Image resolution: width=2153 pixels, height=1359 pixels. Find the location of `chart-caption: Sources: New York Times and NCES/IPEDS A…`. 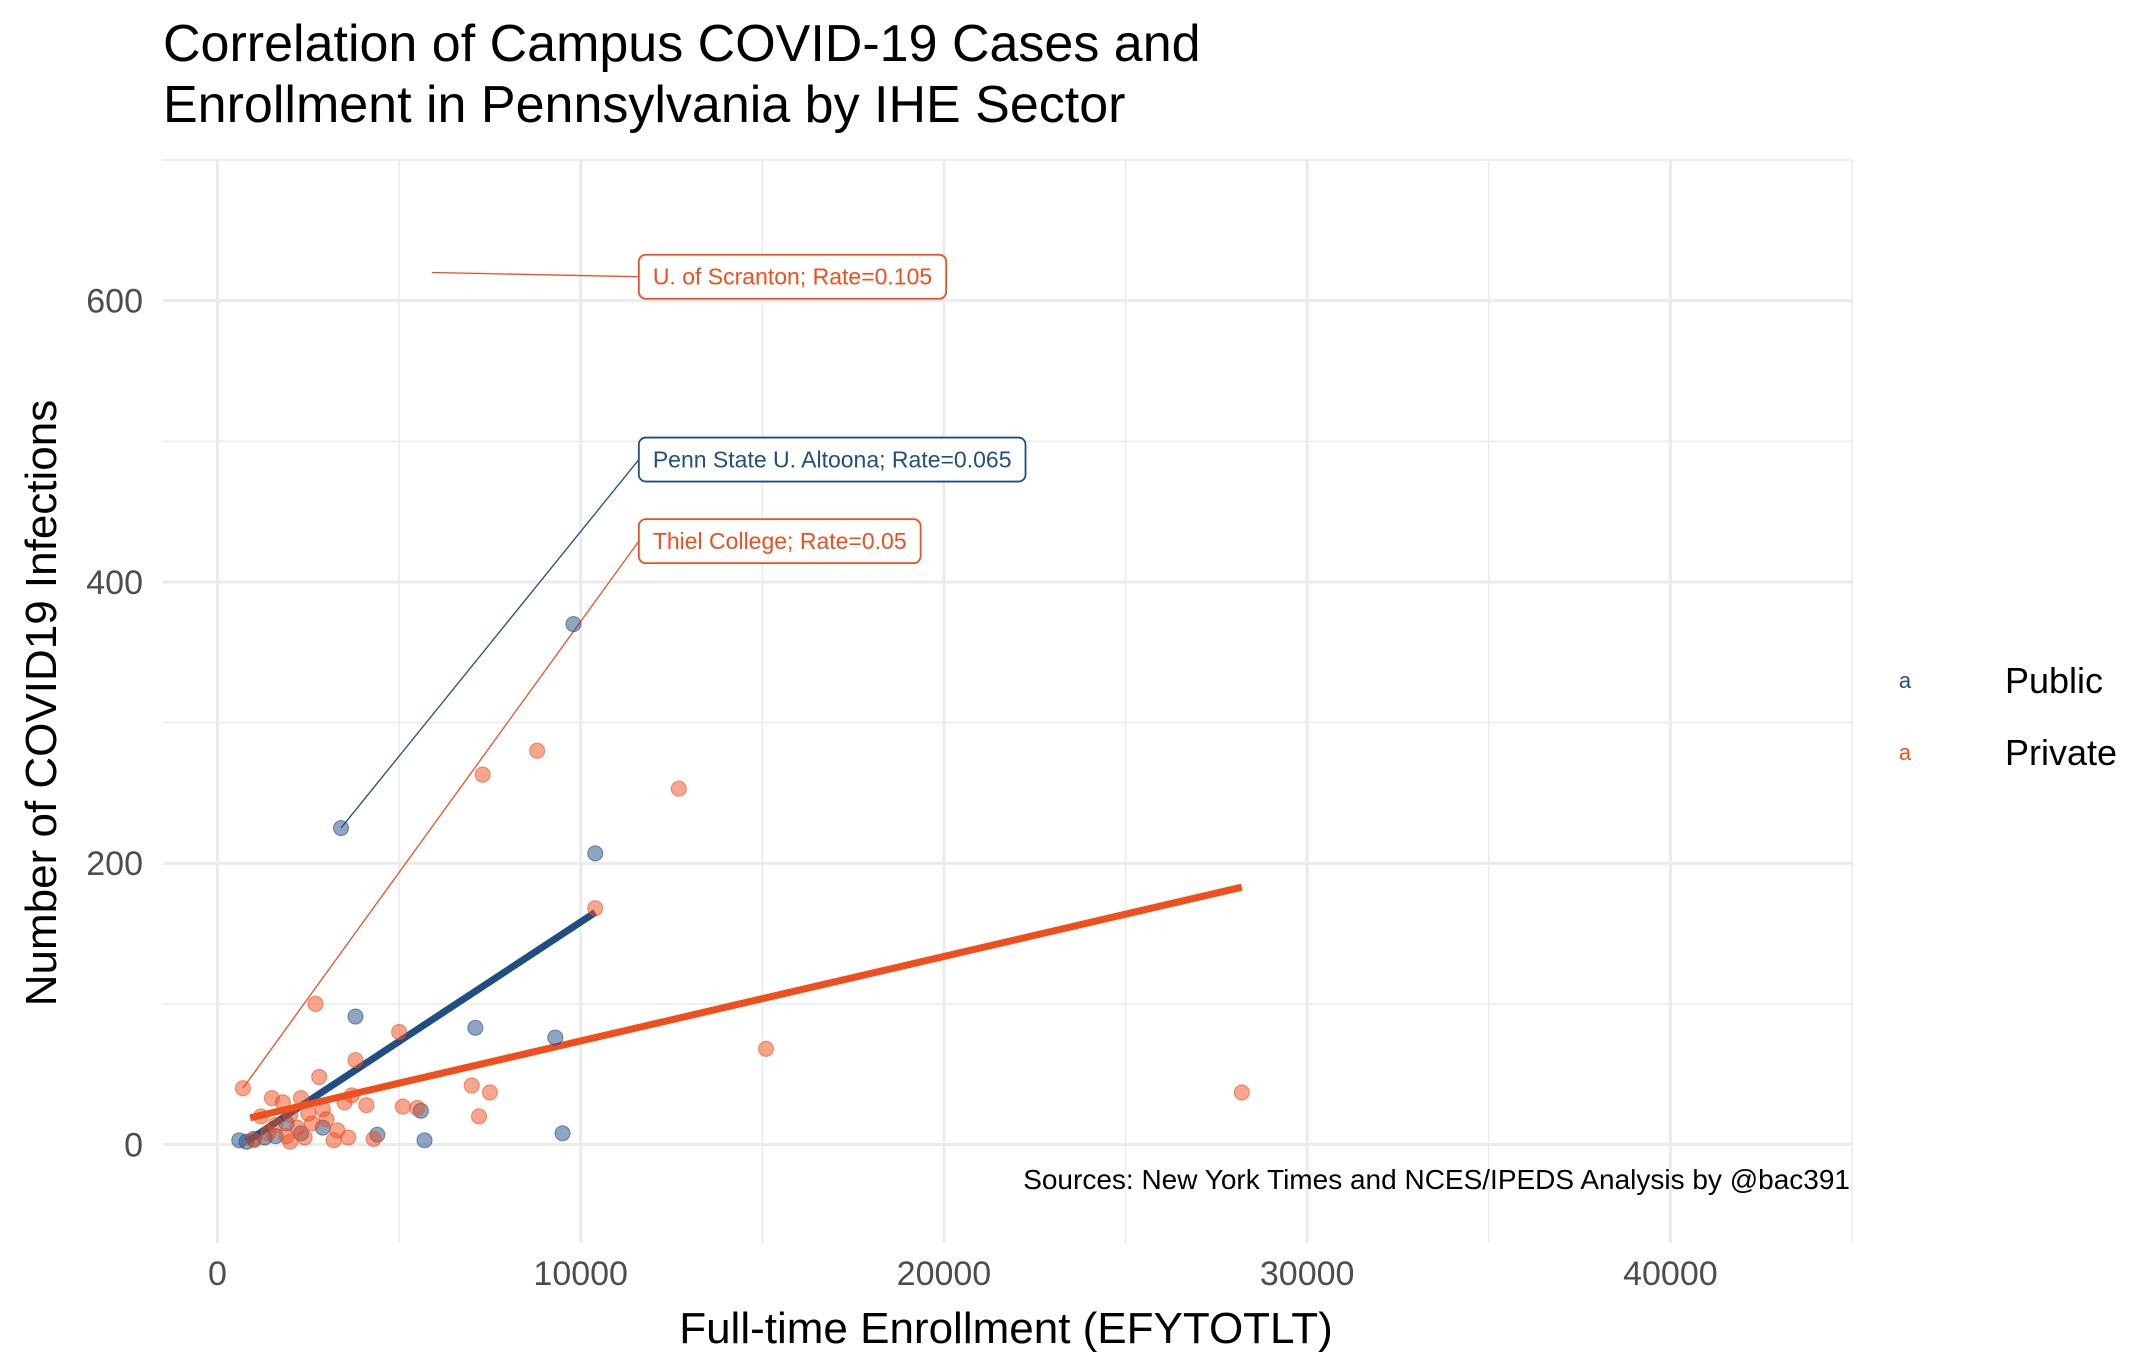

chart-caption: Sources: New York Times and NCES/IPEDS A… is located at coordinates (1436, 1179).